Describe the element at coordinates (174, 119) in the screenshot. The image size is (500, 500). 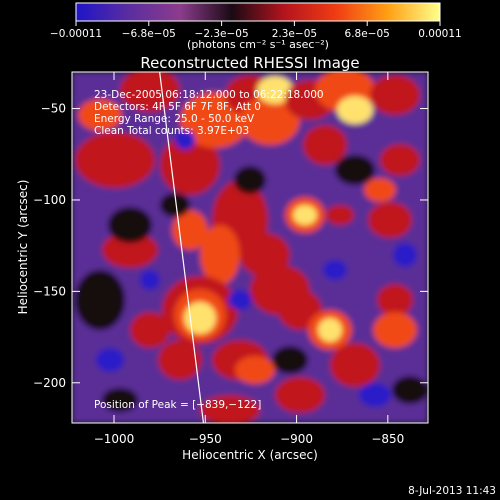
I see `annotation-energy-range: Energy Range: 25.0 - 50.0 keV` at that location.